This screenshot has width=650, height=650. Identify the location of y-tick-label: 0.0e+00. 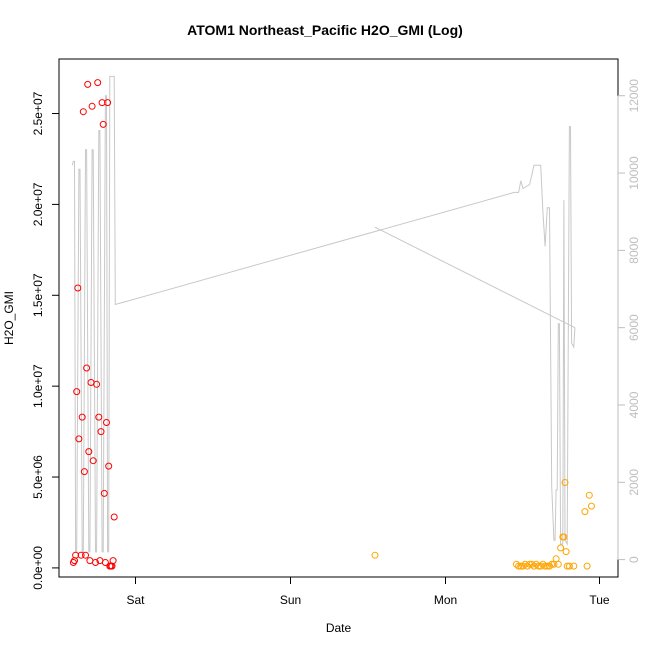
(38, 568).